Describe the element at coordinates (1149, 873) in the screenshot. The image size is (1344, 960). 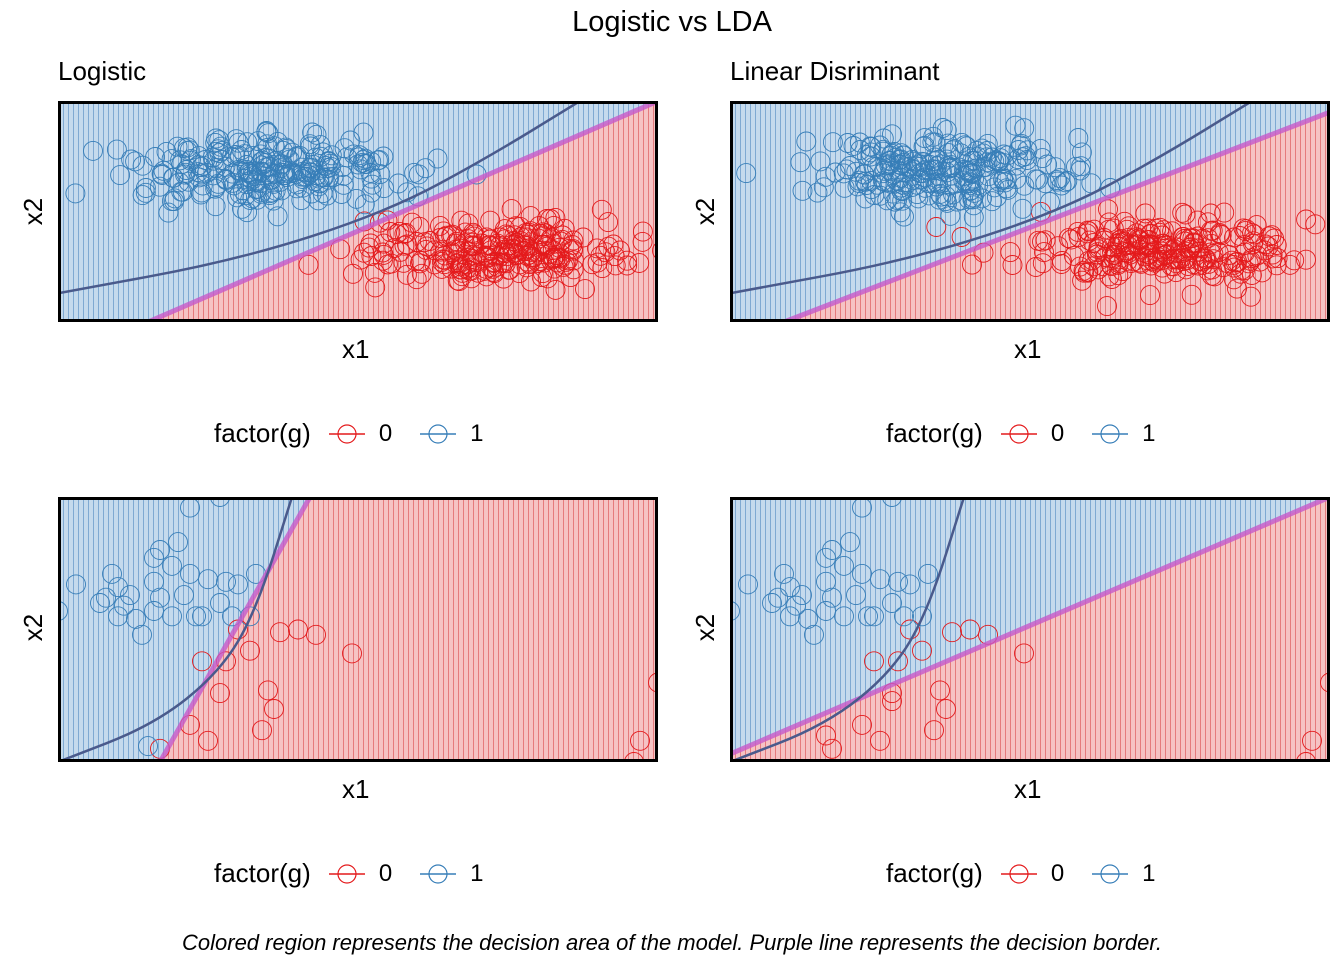
I see `legend-label-1: 1` at that location.